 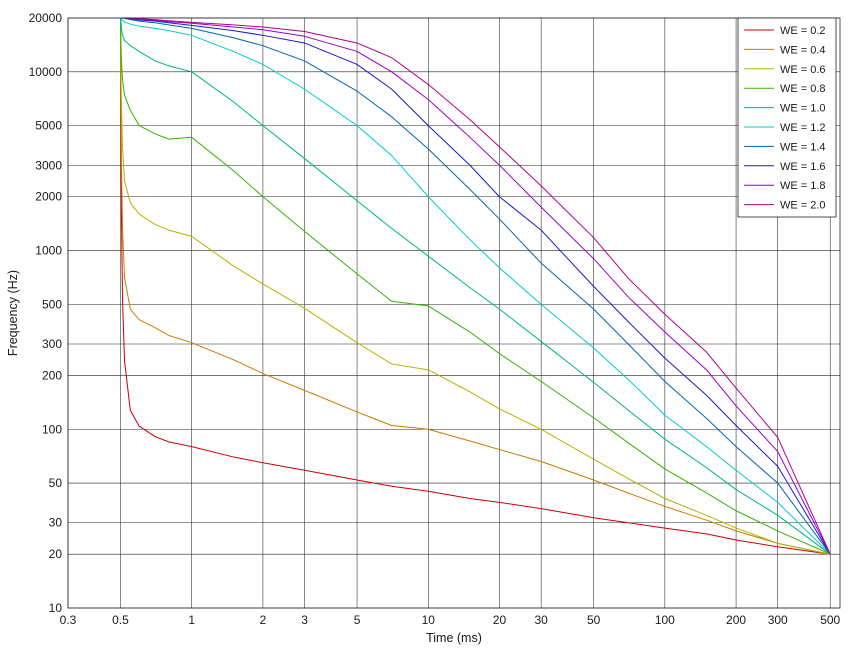 What do you see at coordinates (46, 72) in the screenshot?
I see `y-tick-label: 10000` at bounding box center [46, 72].